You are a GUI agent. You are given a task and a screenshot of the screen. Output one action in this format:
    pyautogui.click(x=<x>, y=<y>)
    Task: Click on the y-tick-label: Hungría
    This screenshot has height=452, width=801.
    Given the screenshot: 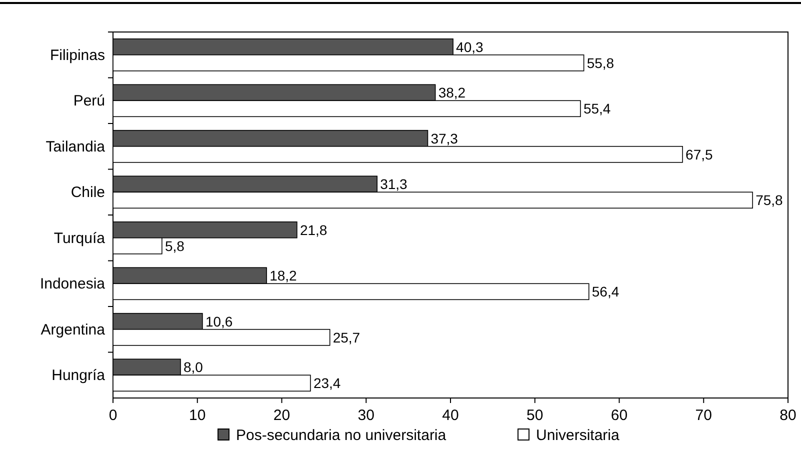 What is the action you would take?
    pyautogui.click(x=79, y=375)
    